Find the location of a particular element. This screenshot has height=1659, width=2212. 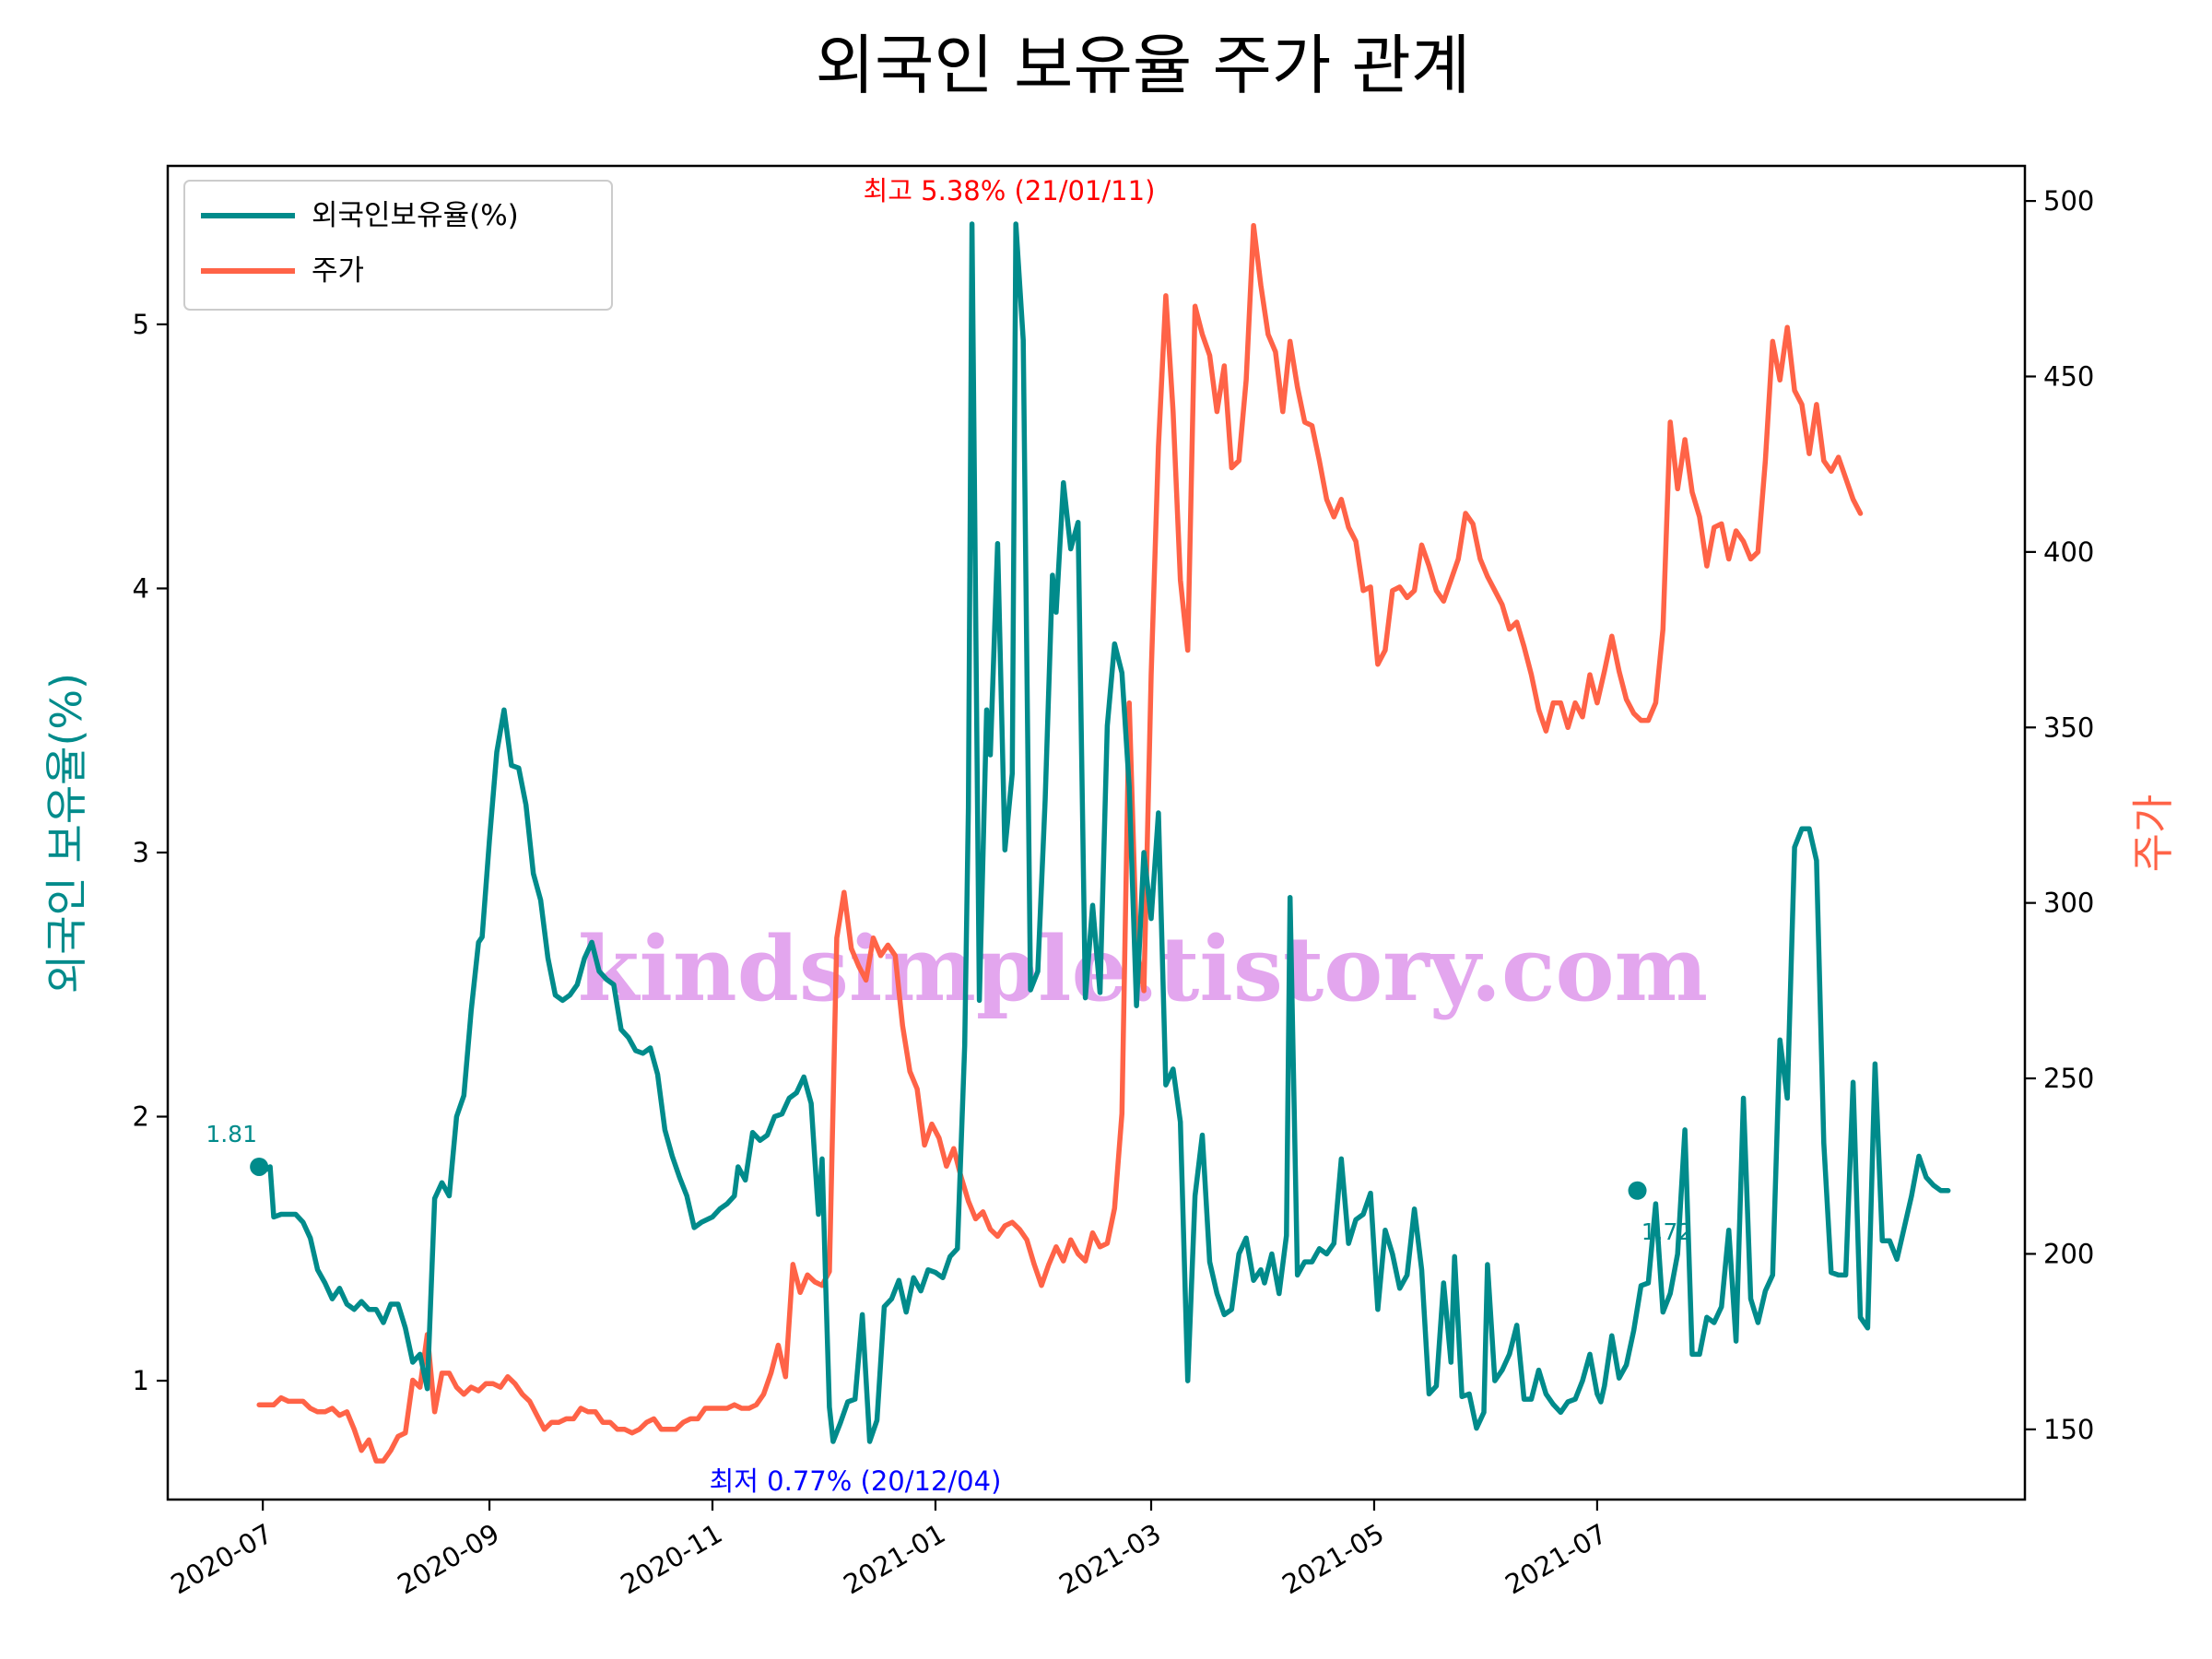

y-axis-right-label: 주가 is located at coordinates (2153, 833).